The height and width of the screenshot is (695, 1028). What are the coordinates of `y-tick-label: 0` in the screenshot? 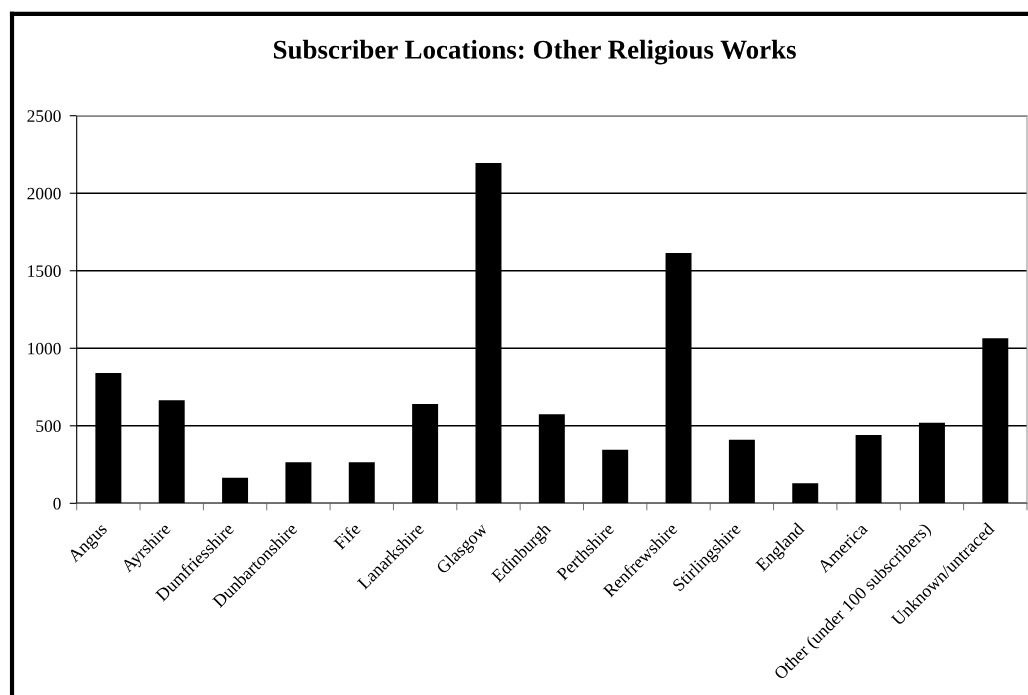 It's located at (57, 503).